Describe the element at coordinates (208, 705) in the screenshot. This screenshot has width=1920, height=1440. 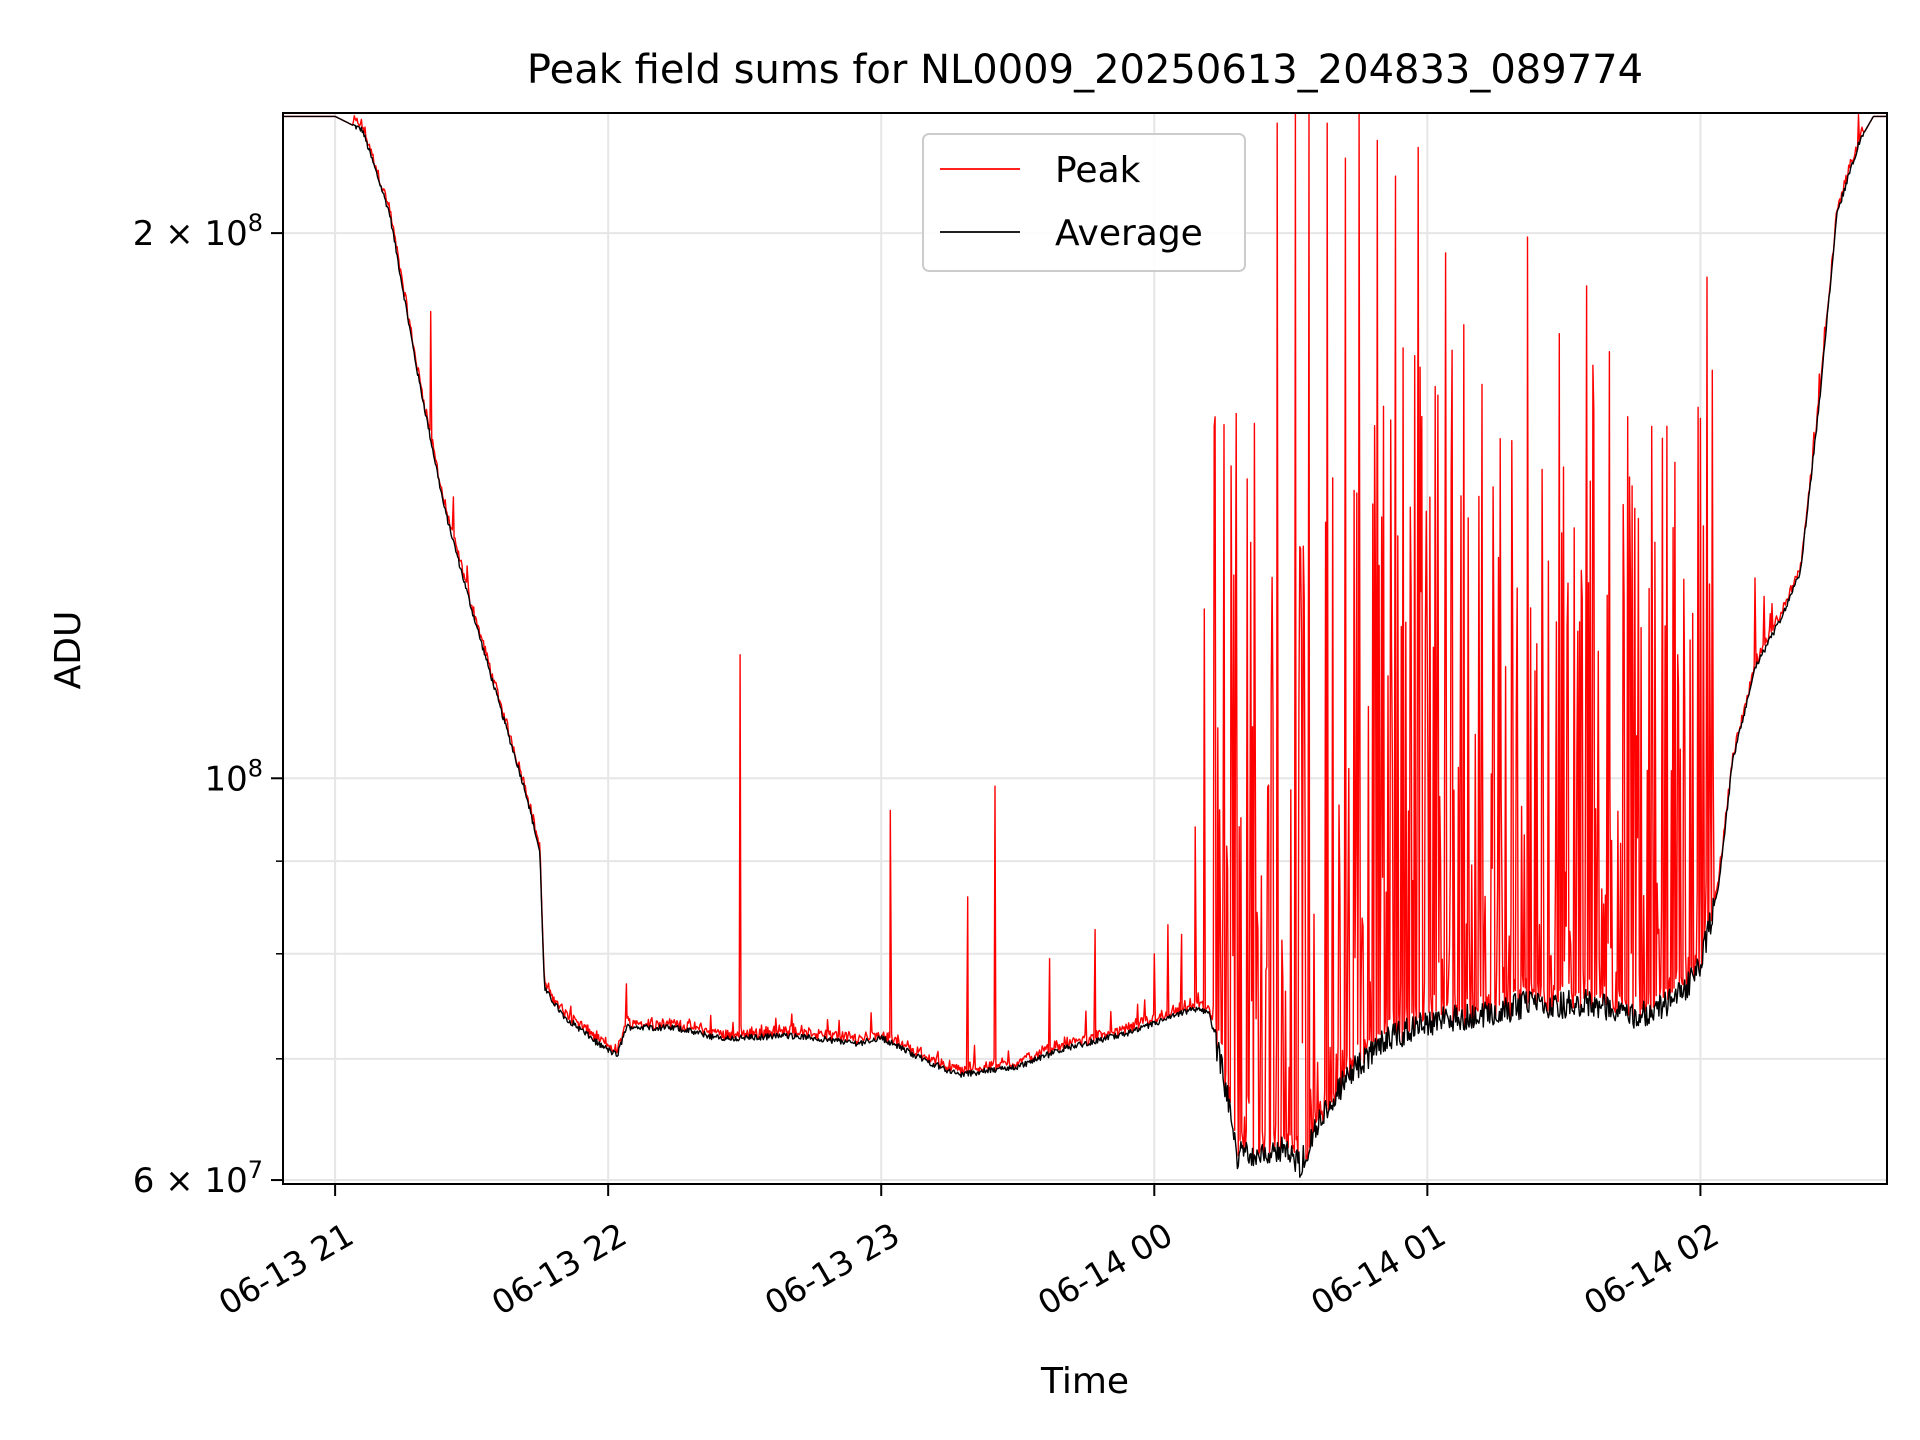
I see `y-axis: 6 × 107 108 2 × 108` at that location.